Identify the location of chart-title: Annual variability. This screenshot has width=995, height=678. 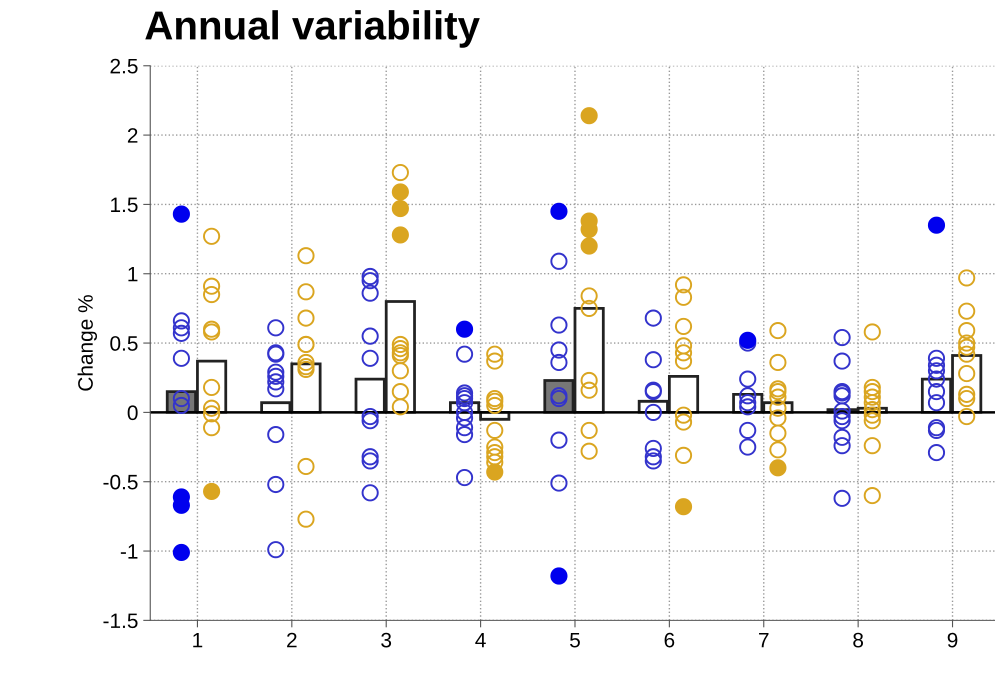
(312, 29).